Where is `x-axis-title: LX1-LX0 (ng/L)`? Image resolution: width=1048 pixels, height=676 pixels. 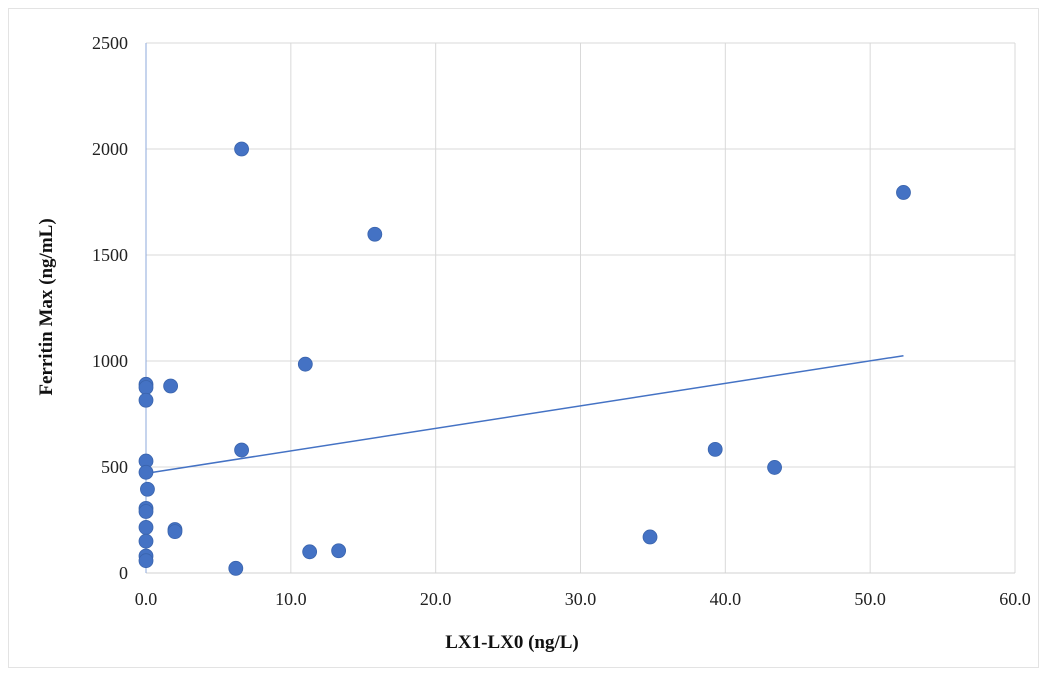
x-axis-title: LX1-LX0 (ng/L) is located at coordinates (512, 642).